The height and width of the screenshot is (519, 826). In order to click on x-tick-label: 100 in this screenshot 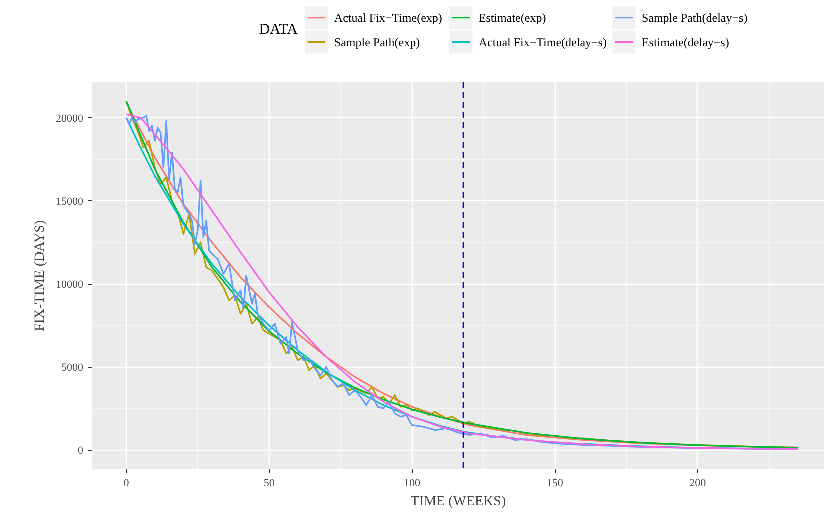, I will do `click(412, 484)`.